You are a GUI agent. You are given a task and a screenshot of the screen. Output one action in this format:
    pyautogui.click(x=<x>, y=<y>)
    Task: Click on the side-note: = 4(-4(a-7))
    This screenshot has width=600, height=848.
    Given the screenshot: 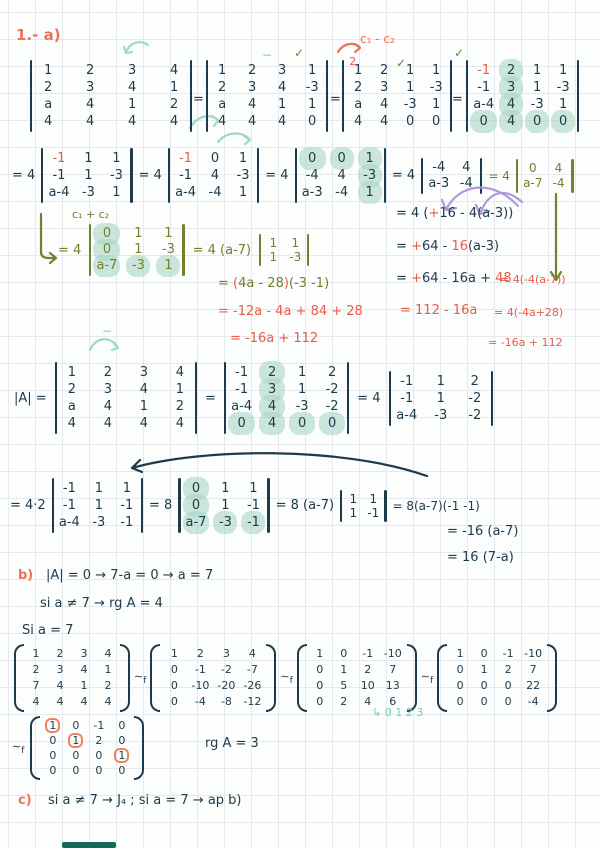 What is the action you would take?
    pyautogui.click(x=533, y=279)
    